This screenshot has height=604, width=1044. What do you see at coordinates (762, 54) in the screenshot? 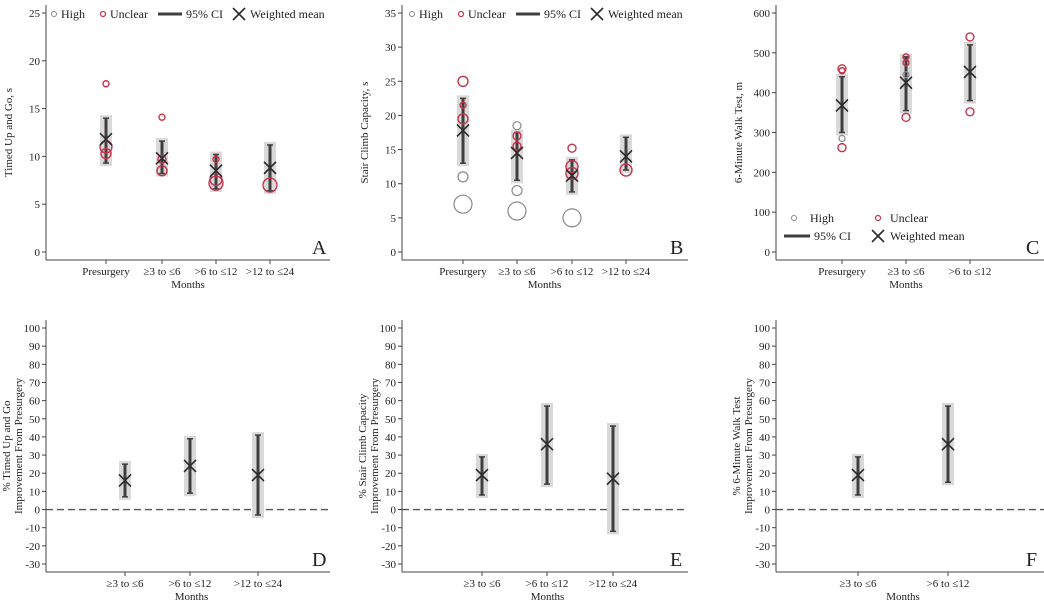
I see `y-tick-label: 500` at bounding box center [762, 54].